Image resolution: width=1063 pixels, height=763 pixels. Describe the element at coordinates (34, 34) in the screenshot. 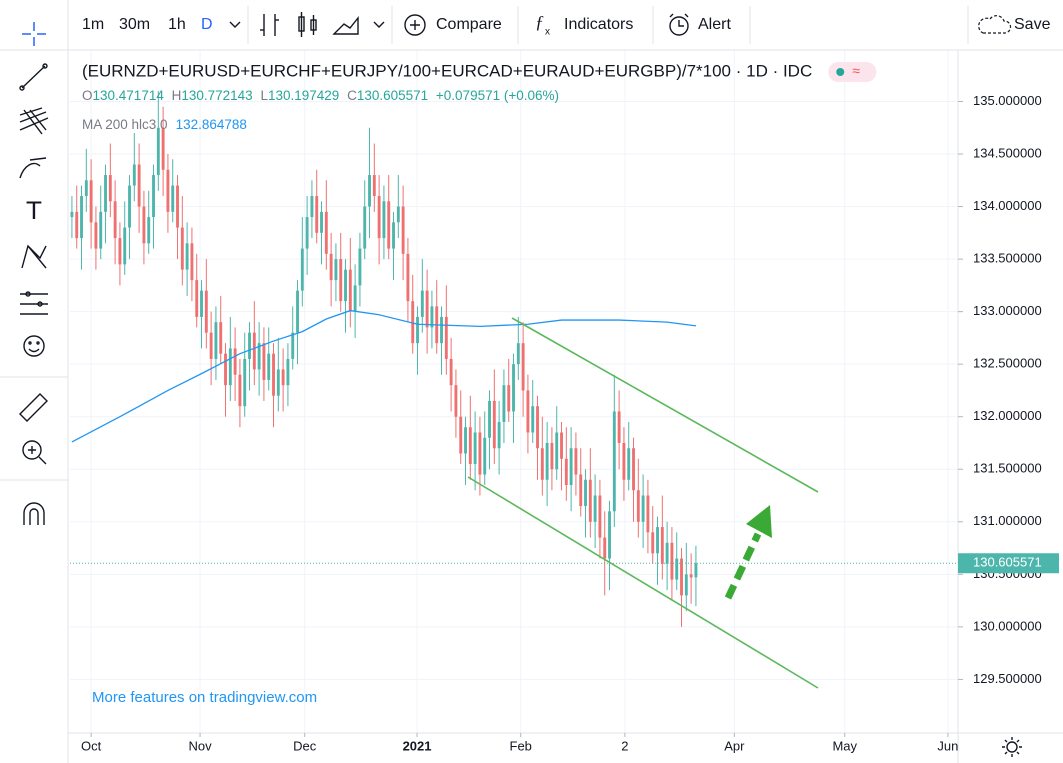

I see `crosshair-tool` at that location.